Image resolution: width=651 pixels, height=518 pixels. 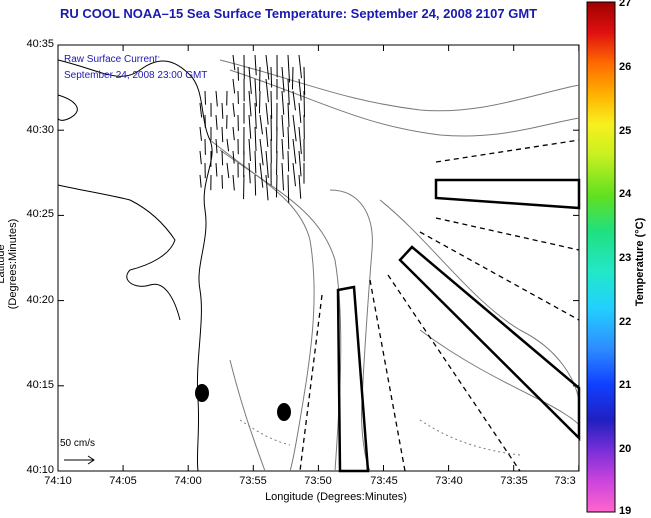 I want to click on box-south, so click(x=353, y=379).